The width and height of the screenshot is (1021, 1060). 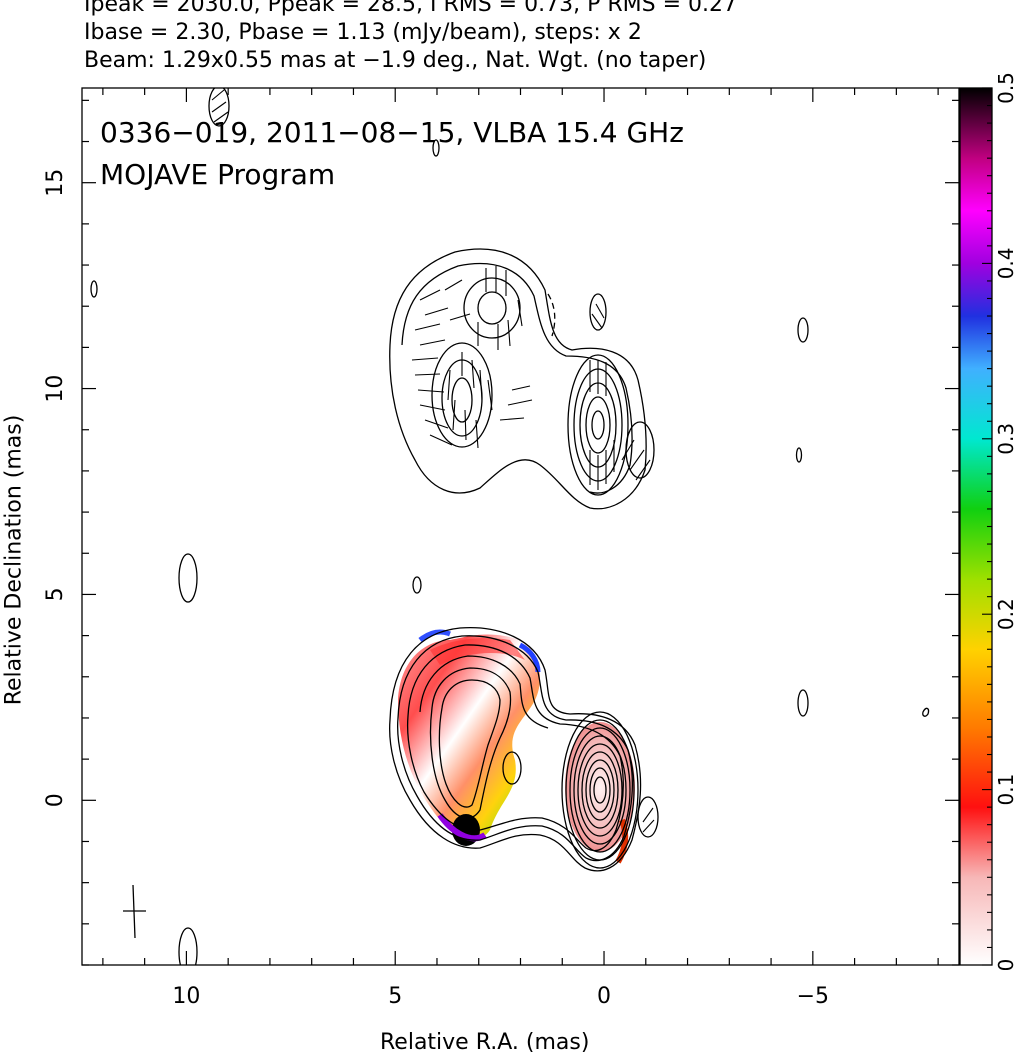 What do you see at coordinates (516, 746) in the screenshot?
I see `fractional-polarization-colormap` at bounding box center [516, 746].